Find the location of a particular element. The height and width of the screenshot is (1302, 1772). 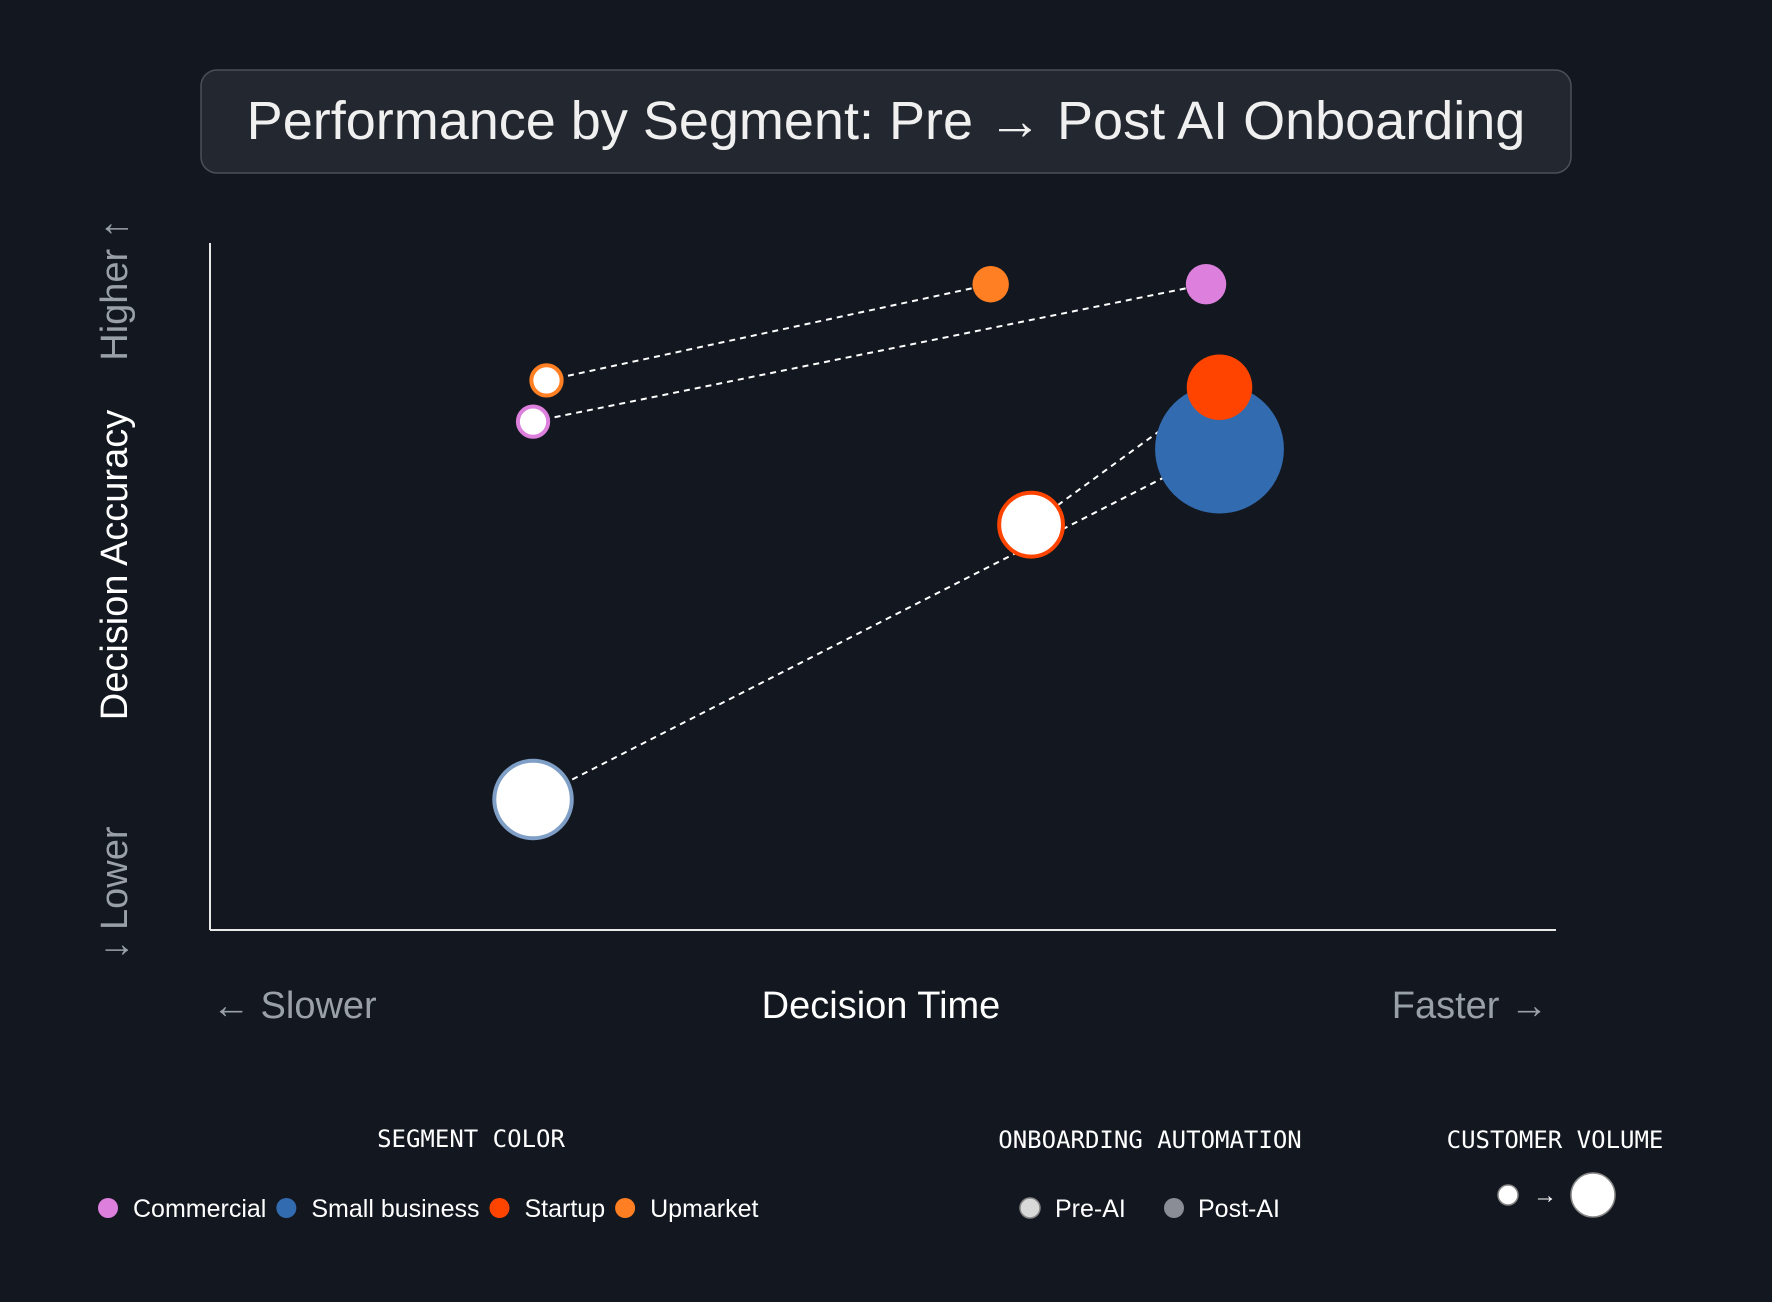

x-high-label: Faster → is located at coordinates (1470, 1006).